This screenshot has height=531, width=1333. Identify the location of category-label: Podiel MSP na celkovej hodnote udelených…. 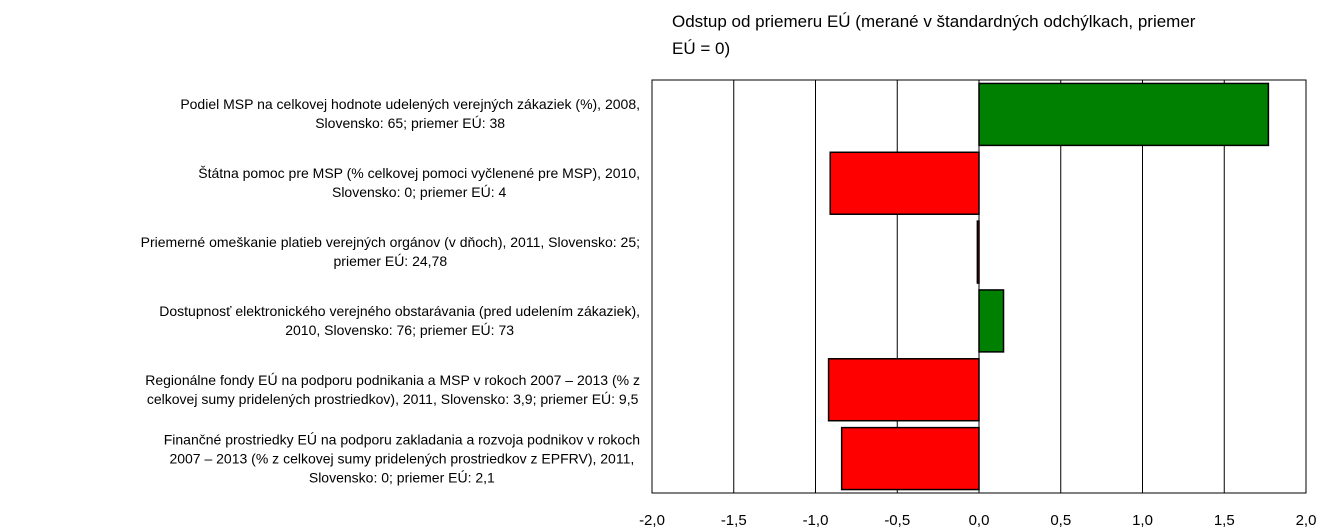
(410, 114).